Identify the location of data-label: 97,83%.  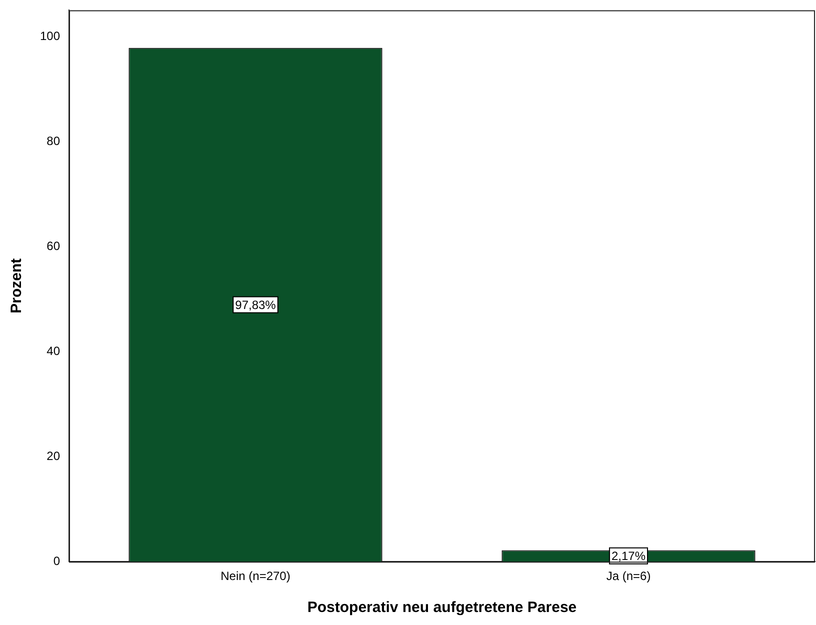
(255, 305).